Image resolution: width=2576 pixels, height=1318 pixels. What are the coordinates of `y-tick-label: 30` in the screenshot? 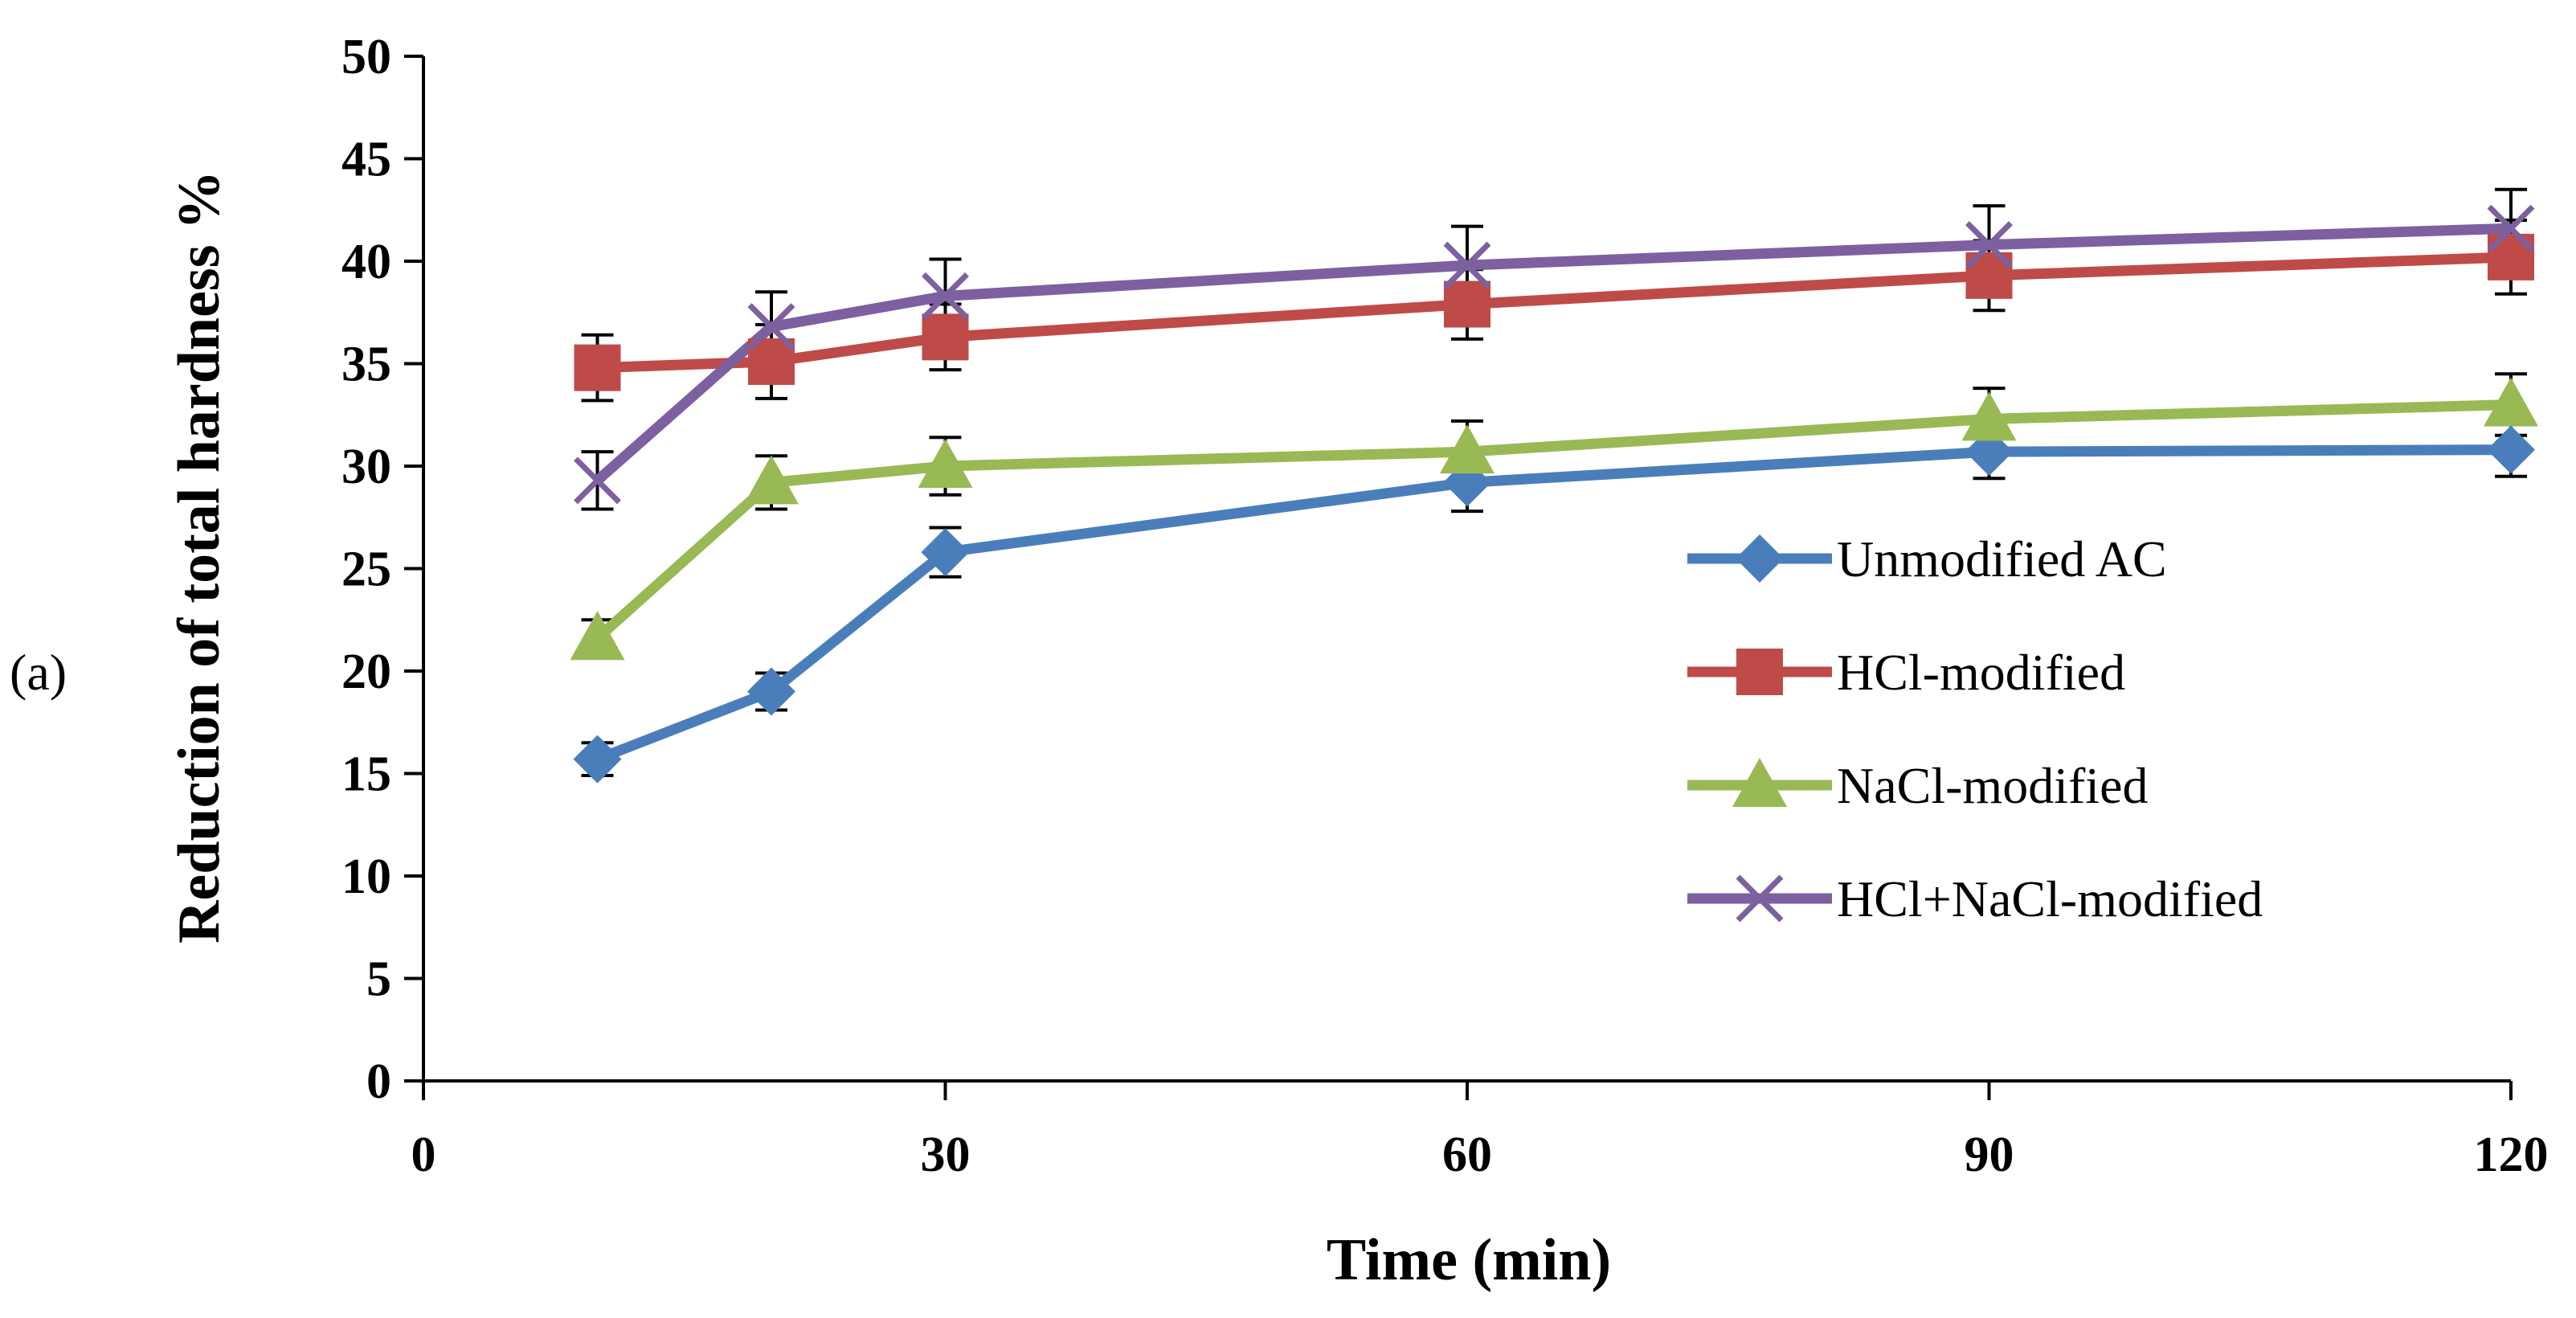 It's located at (366, 467).